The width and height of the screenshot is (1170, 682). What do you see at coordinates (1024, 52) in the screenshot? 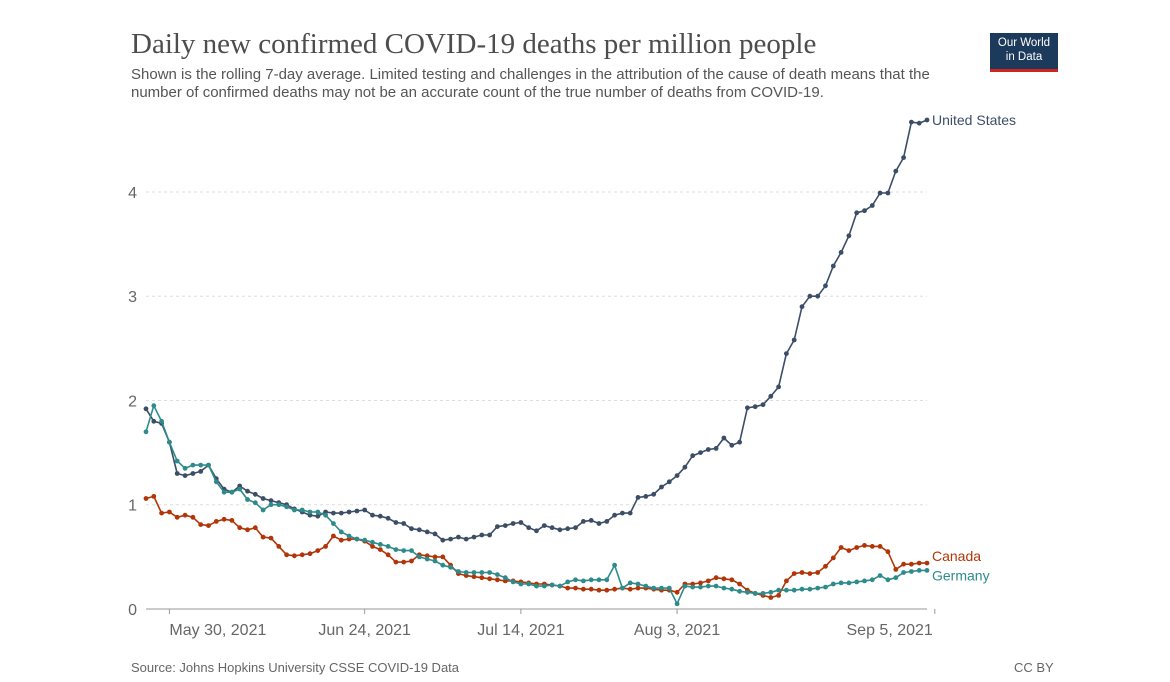
I see `owid-logo: Our World in Data` at bounding box center [1024, 52].